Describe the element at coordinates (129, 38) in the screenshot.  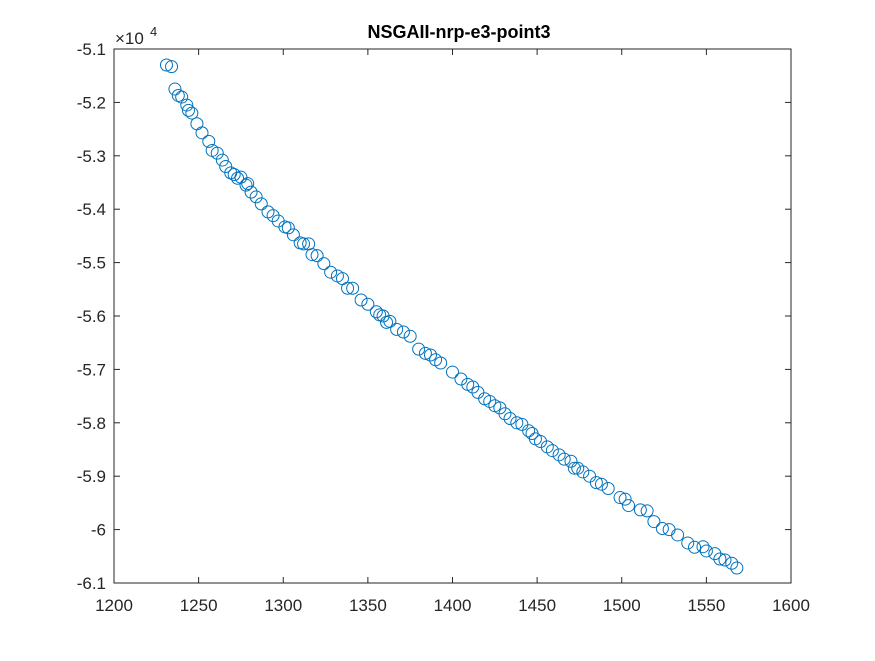
I see `y-exponent-base: ×10` at that location.